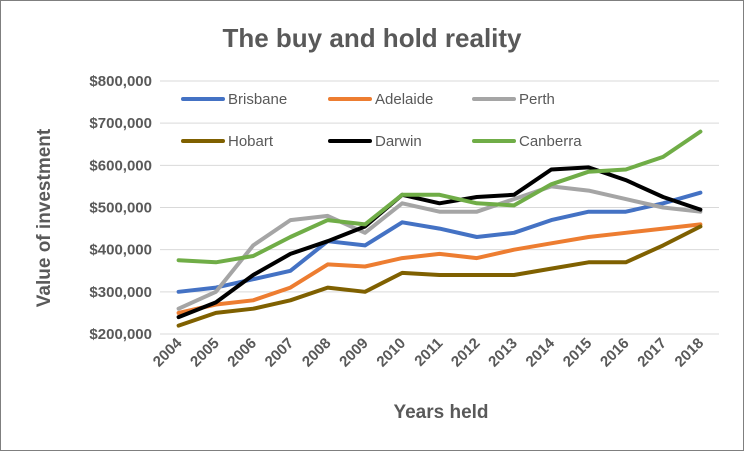 The height and width of the screenshot is (451, 744). What do you see at coordinates (398, 141) in the screenshot?
I see `legend-label: Darwin` at bounding box center [398, 141].